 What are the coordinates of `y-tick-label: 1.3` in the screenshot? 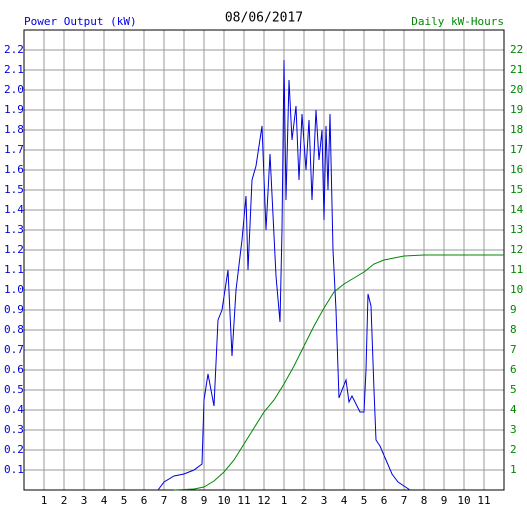 It's located at (14, 229).